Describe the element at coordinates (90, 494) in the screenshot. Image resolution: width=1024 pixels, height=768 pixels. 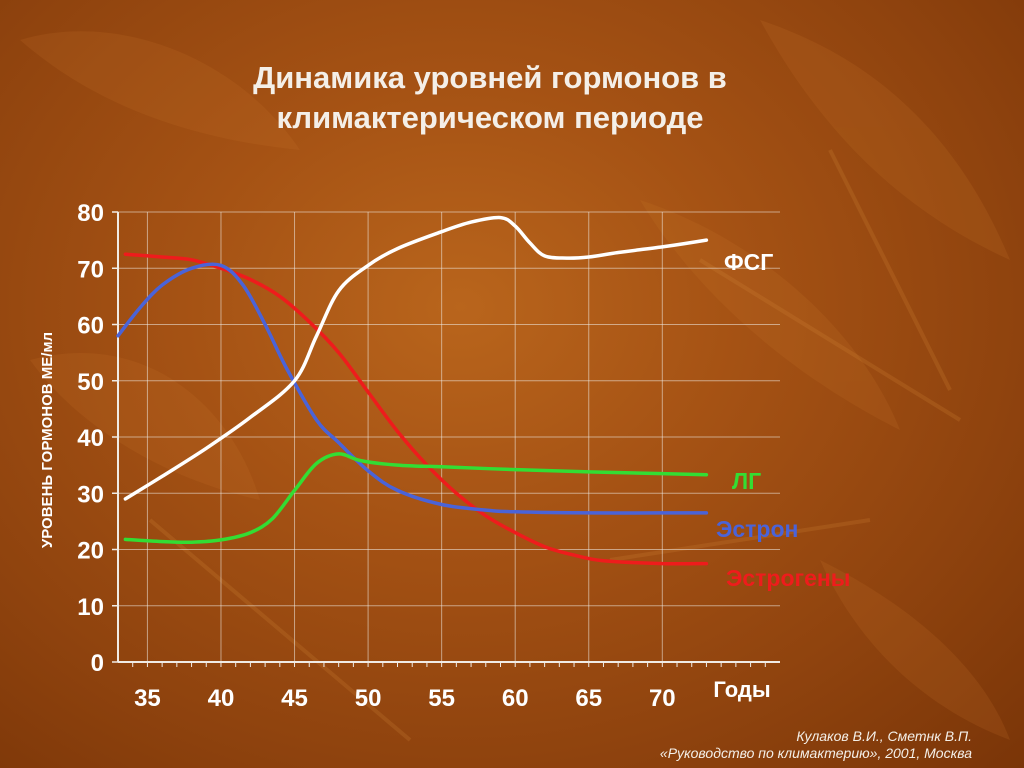
I see `y-tick-label: 30` at that location.